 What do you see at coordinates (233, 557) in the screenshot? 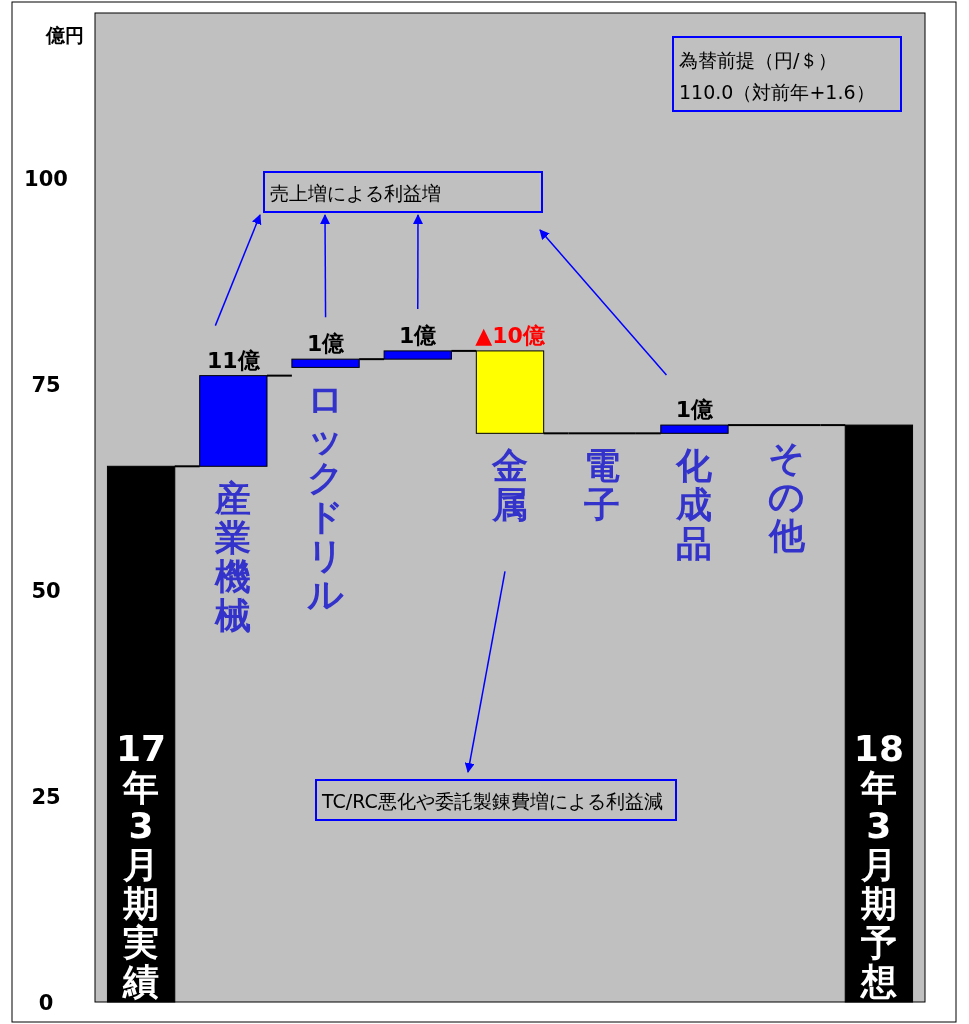
I see `x-tick-label: 産業機械` at bounding box center [233, 557].